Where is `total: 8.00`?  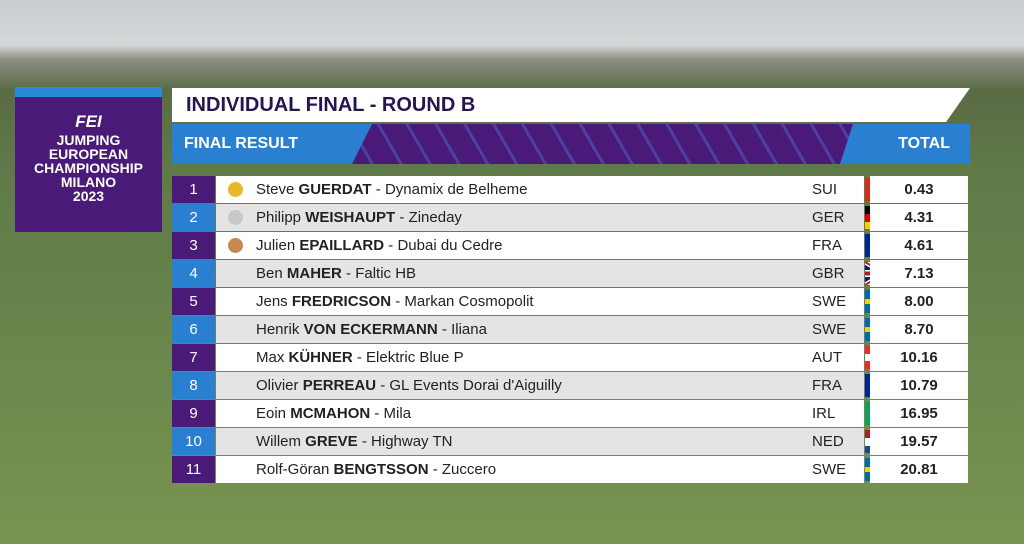
total: 8.00 is located at coordinates (919, 301).